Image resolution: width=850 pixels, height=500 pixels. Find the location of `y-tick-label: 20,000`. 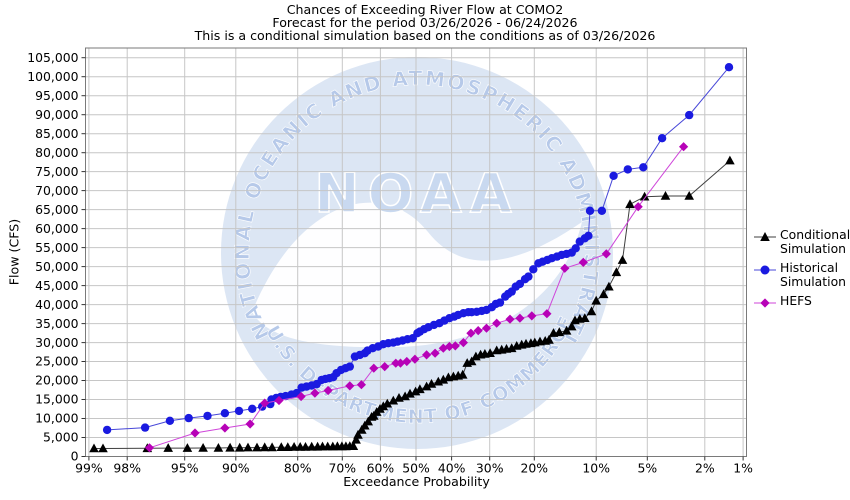

y-tick-label: 20,000 is located at coordinates (56, 380).